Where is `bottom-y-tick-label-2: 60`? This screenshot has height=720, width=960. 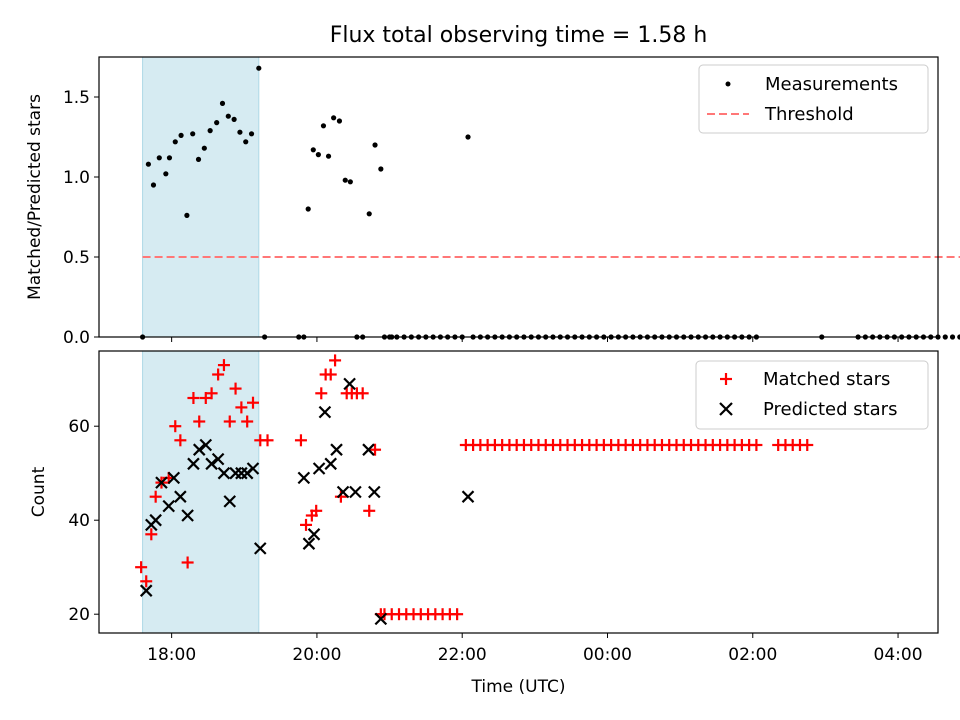
bottom-y-tick-label-2: 60 is located at coordinates (79, 427).